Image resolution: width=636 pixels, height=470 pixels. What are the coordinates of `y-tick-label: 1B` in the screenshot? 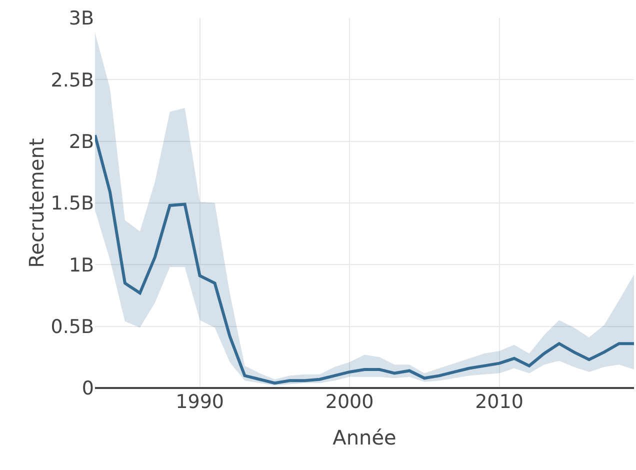 It's located at (81, 265).